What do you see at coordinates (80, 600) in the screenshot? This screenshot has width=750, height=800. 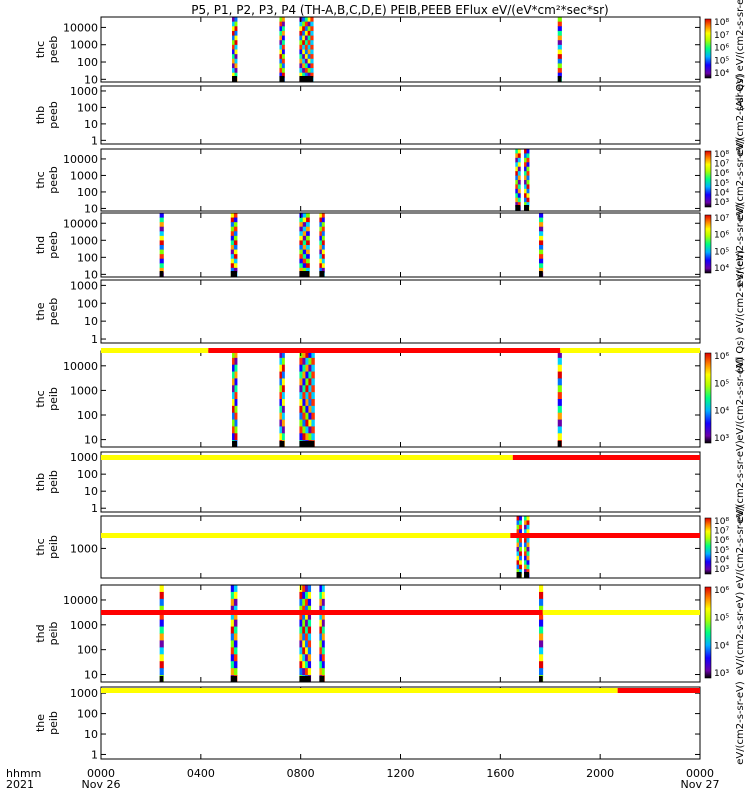 I see `y-tick-label: 10000` at bounding box center [80, 600].